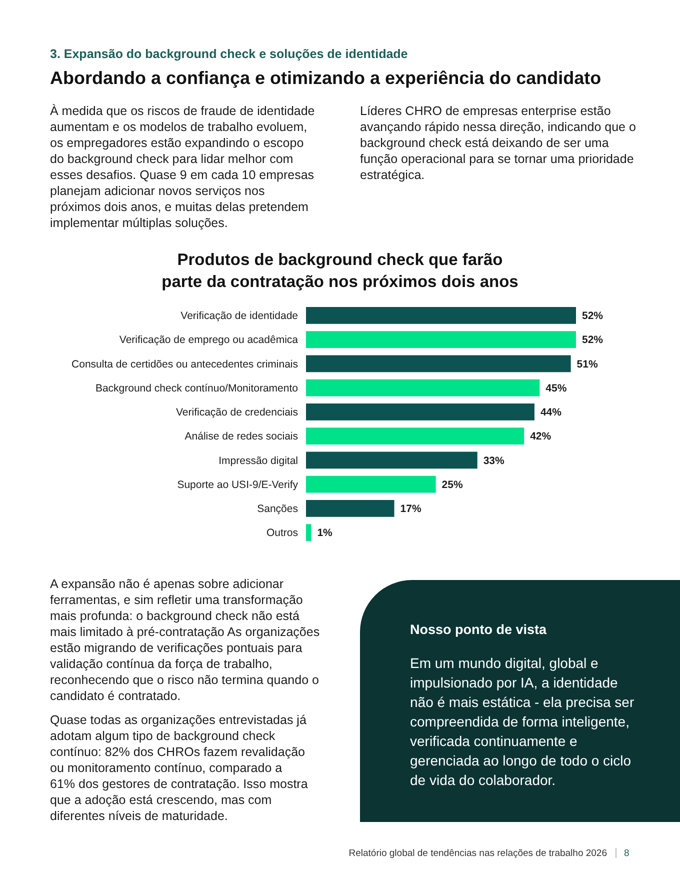  What do you see at coordinates (326, 78) in the screenshot?
I see `text: Abordando a confiança e otimizando a experiência do candidato` at bounding box center [326, 78].